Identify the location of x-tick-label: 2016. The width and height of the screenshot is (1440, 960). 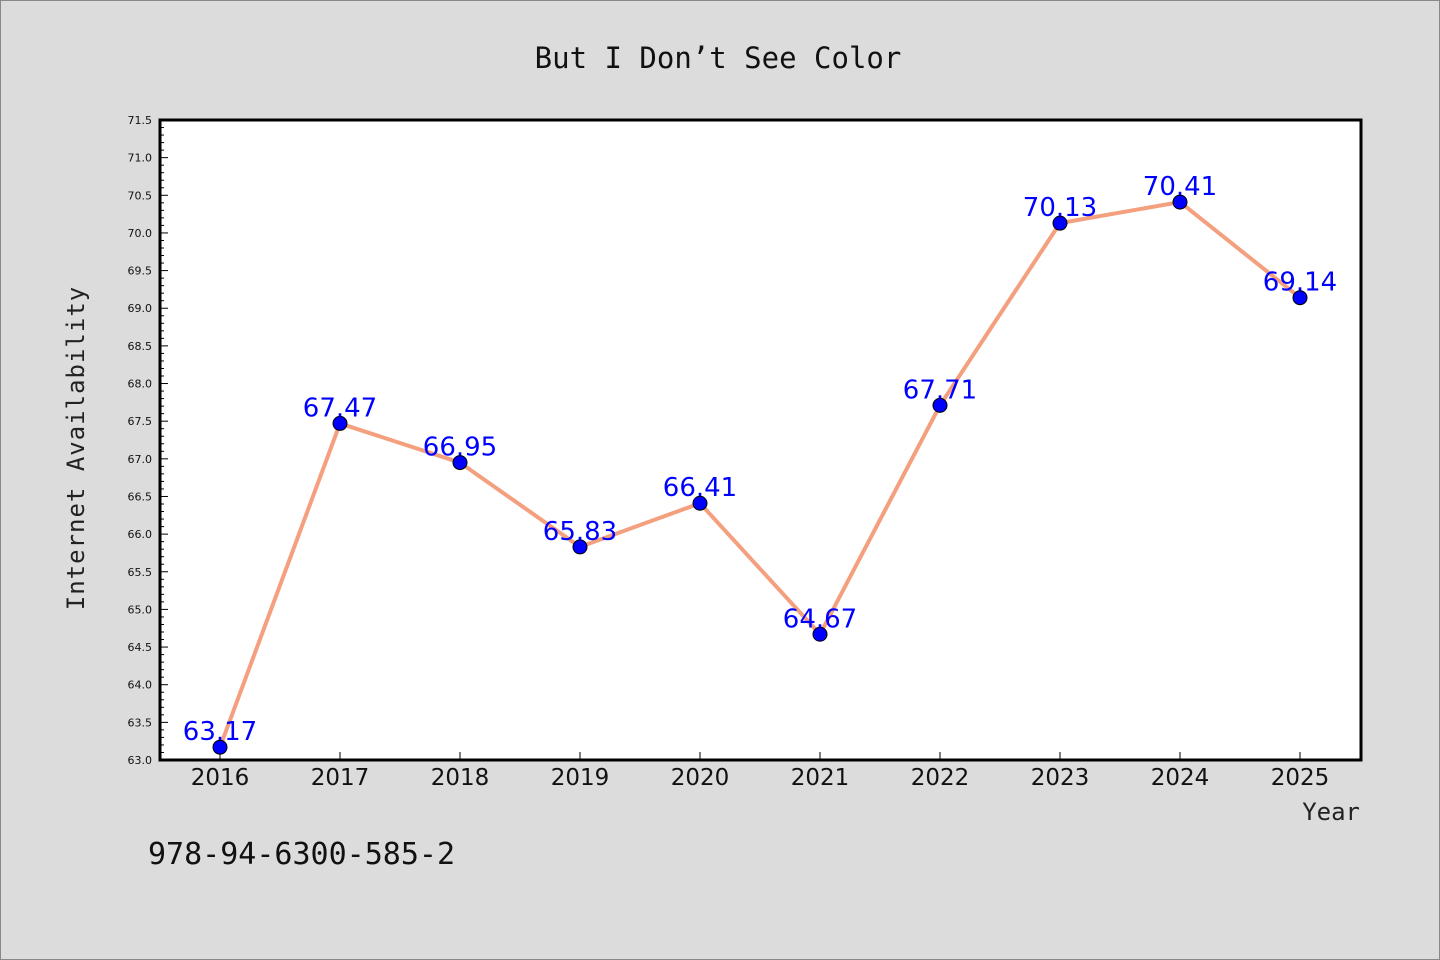
(220, 778).